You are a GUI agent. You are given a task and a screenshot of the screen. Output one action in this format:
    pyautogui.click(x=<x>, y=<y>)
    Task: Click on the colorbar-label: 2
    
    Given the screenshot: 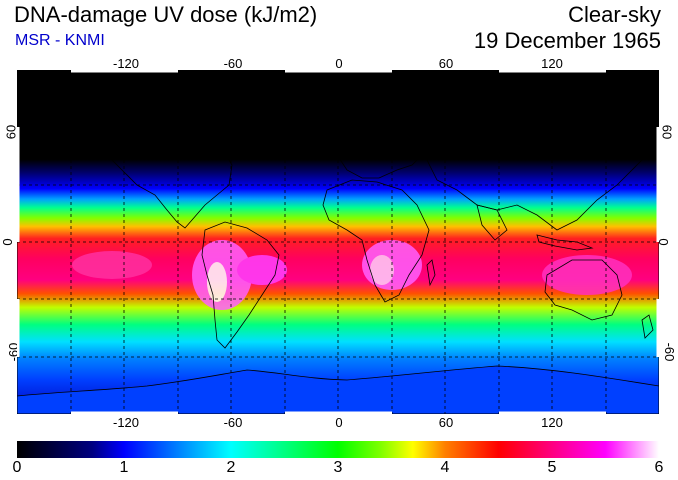 What is the action you would take?
    pyautogui.click(x=231, y=467)
    